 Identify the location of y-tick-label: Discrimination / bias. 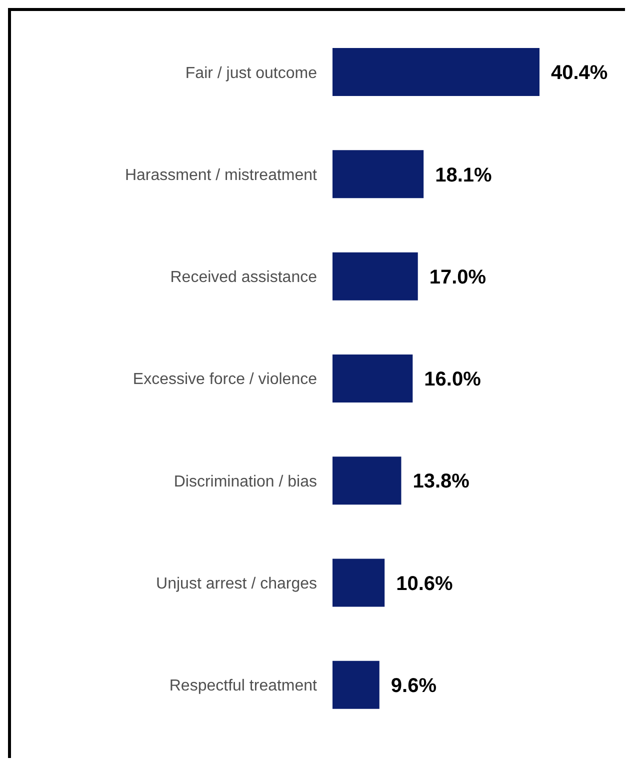
(245, 481).